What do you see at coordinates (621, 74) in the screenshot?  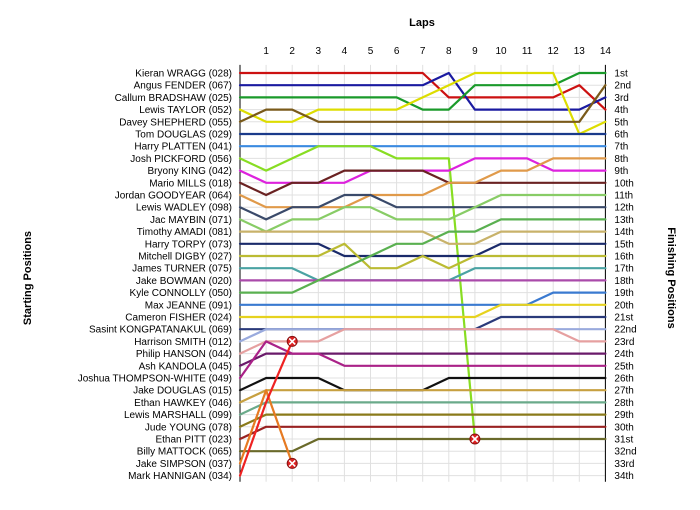 I see `finishing-position-label: 1st` at bounding box center [621, 74].